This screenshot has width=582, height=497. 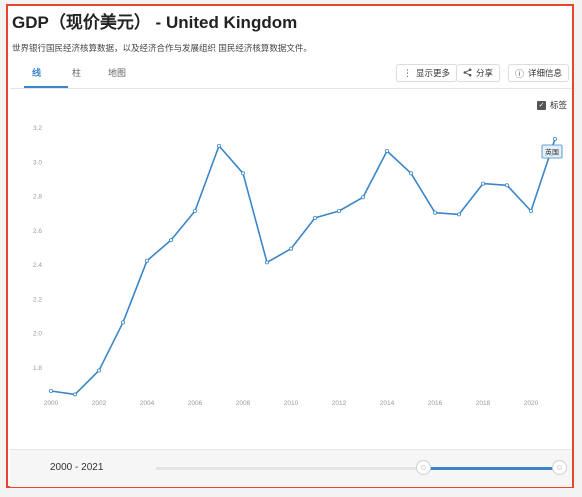 I want to click on share-label: 分享, so click(x=485, y=73).